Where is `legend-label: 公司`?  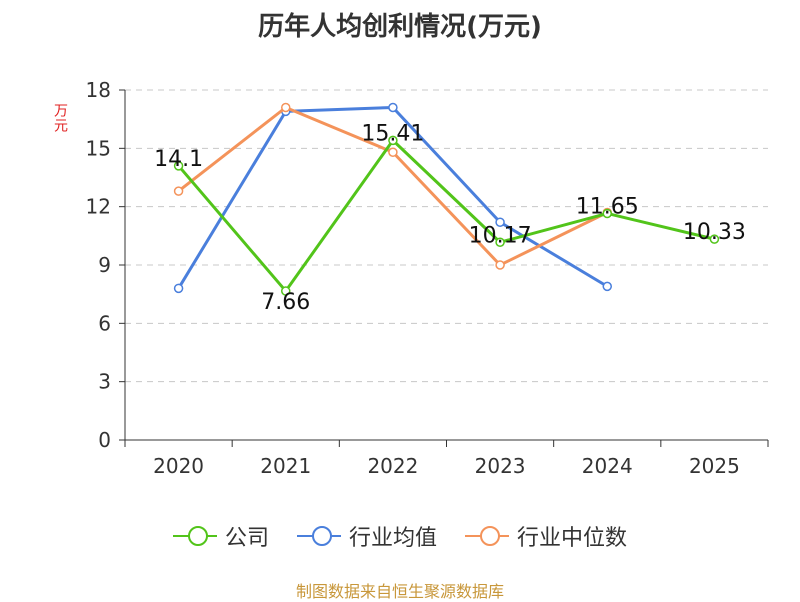
legend-label: 公司 is located at coordinates (246, 538).